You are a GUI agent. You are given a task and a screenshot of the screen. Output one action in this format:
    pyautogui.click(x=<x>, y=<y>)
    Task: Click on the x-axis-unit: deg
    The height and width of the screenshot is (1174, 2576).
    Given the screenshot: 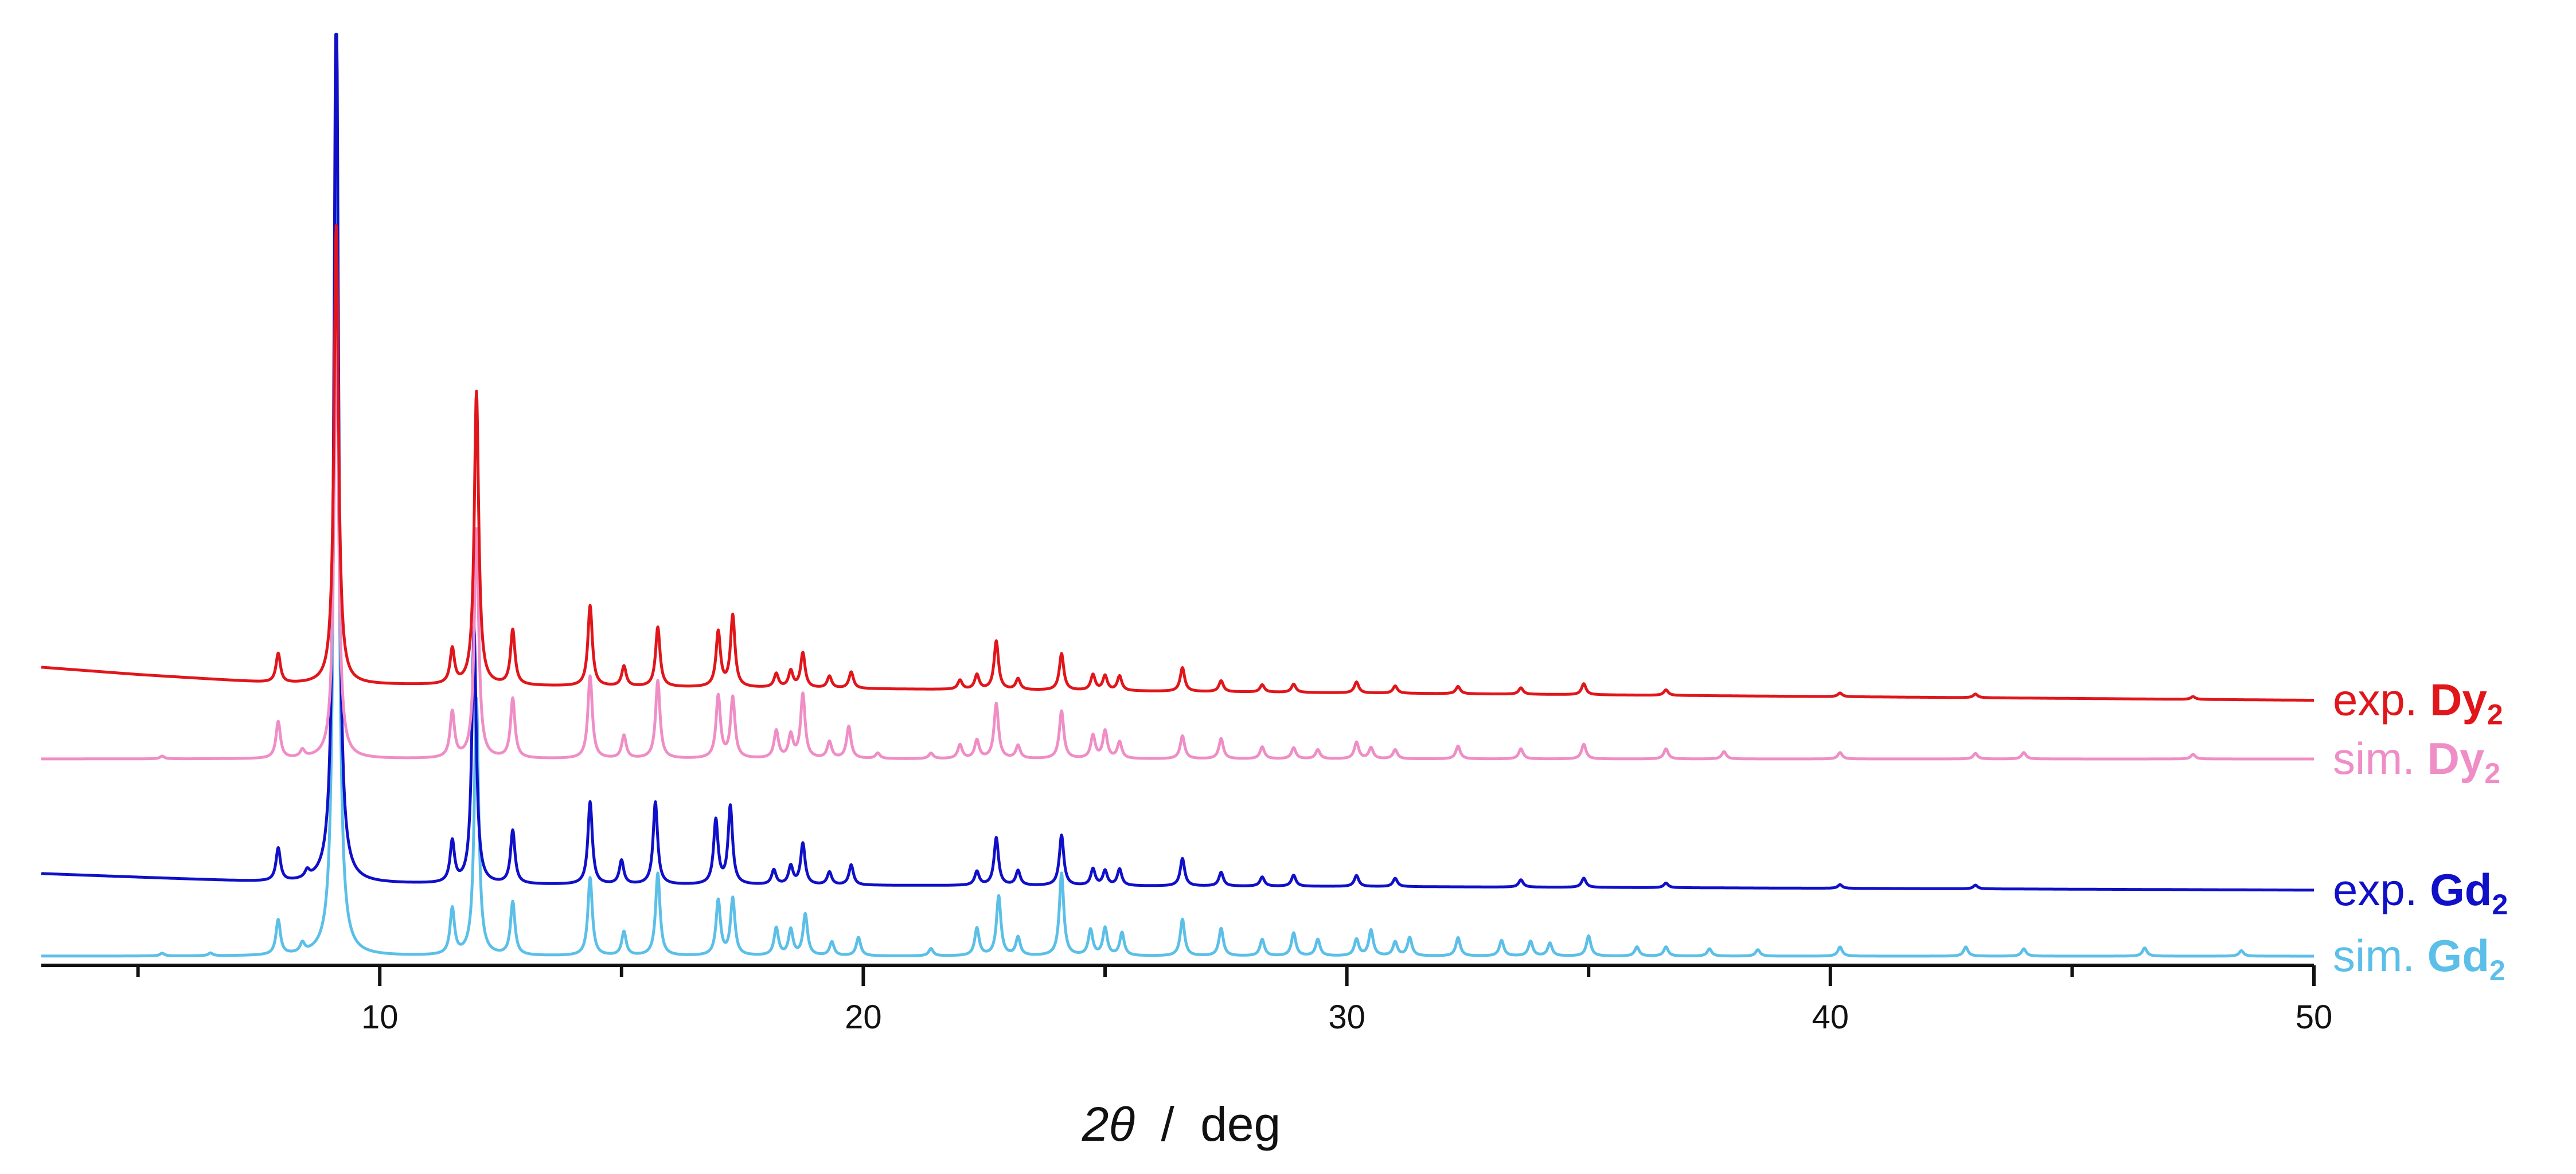 What is the action you would take?
    pyautogui.click(x=1241, y=1124)
    